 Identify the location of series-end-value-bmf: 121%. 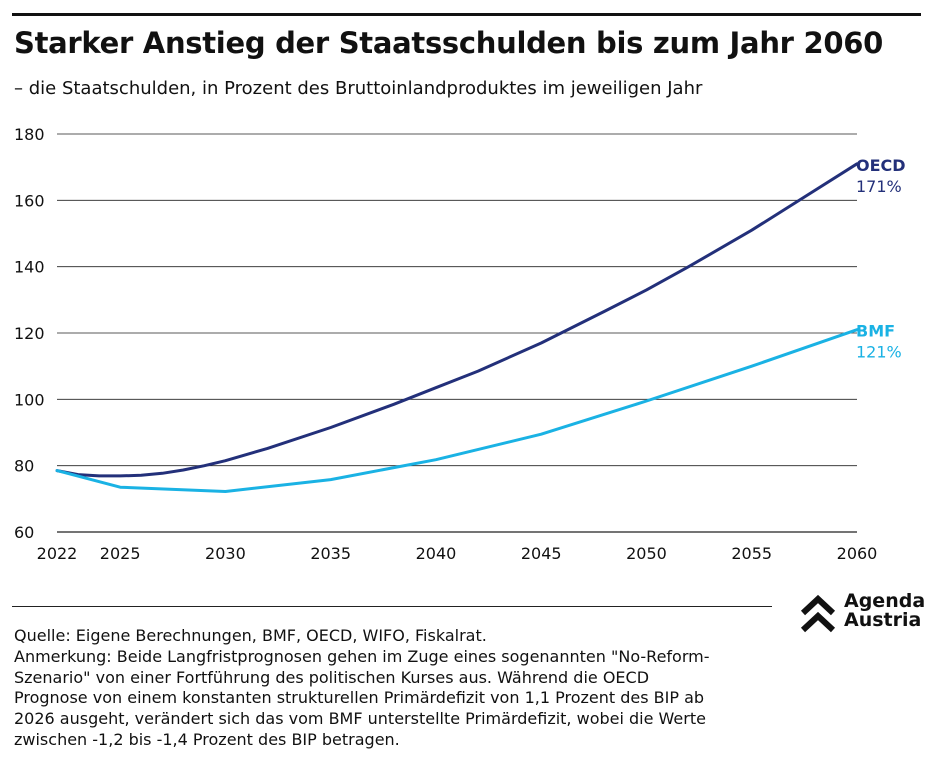
(879, 352).